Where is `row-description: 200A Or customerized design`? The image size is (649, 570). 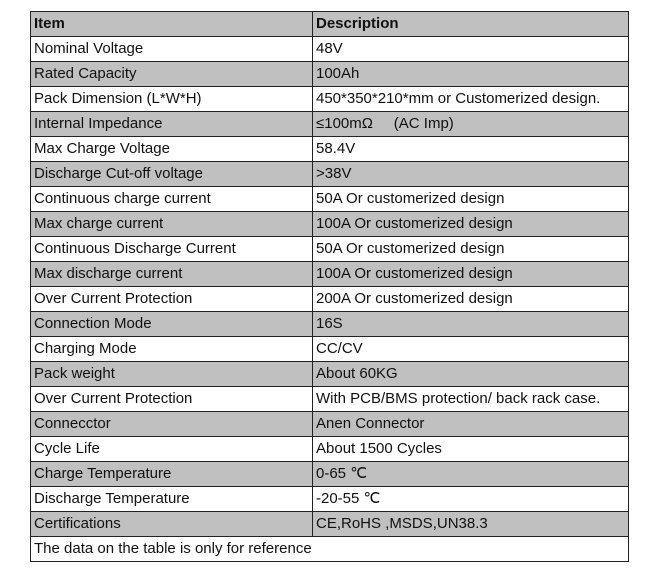 row-description: 200A Or customerized design is located at coordinates (470, 299).